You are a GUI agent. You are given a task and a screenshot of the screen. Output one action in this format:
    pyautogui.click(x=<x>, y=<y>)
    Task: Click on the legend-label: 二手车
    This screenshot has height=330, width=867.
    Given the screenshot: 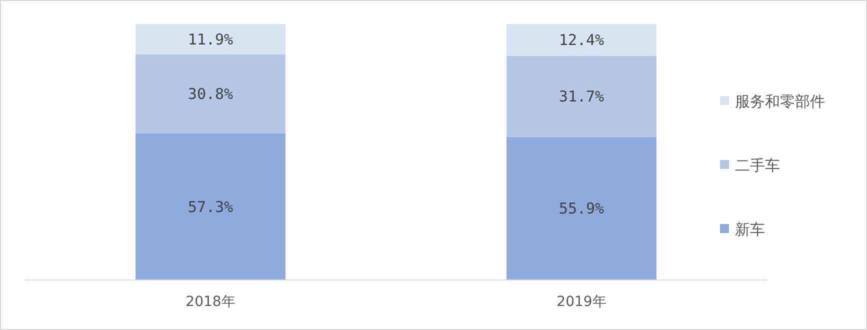 What is the action you would take?
    pyautogui.click(x=757, y=165)
    